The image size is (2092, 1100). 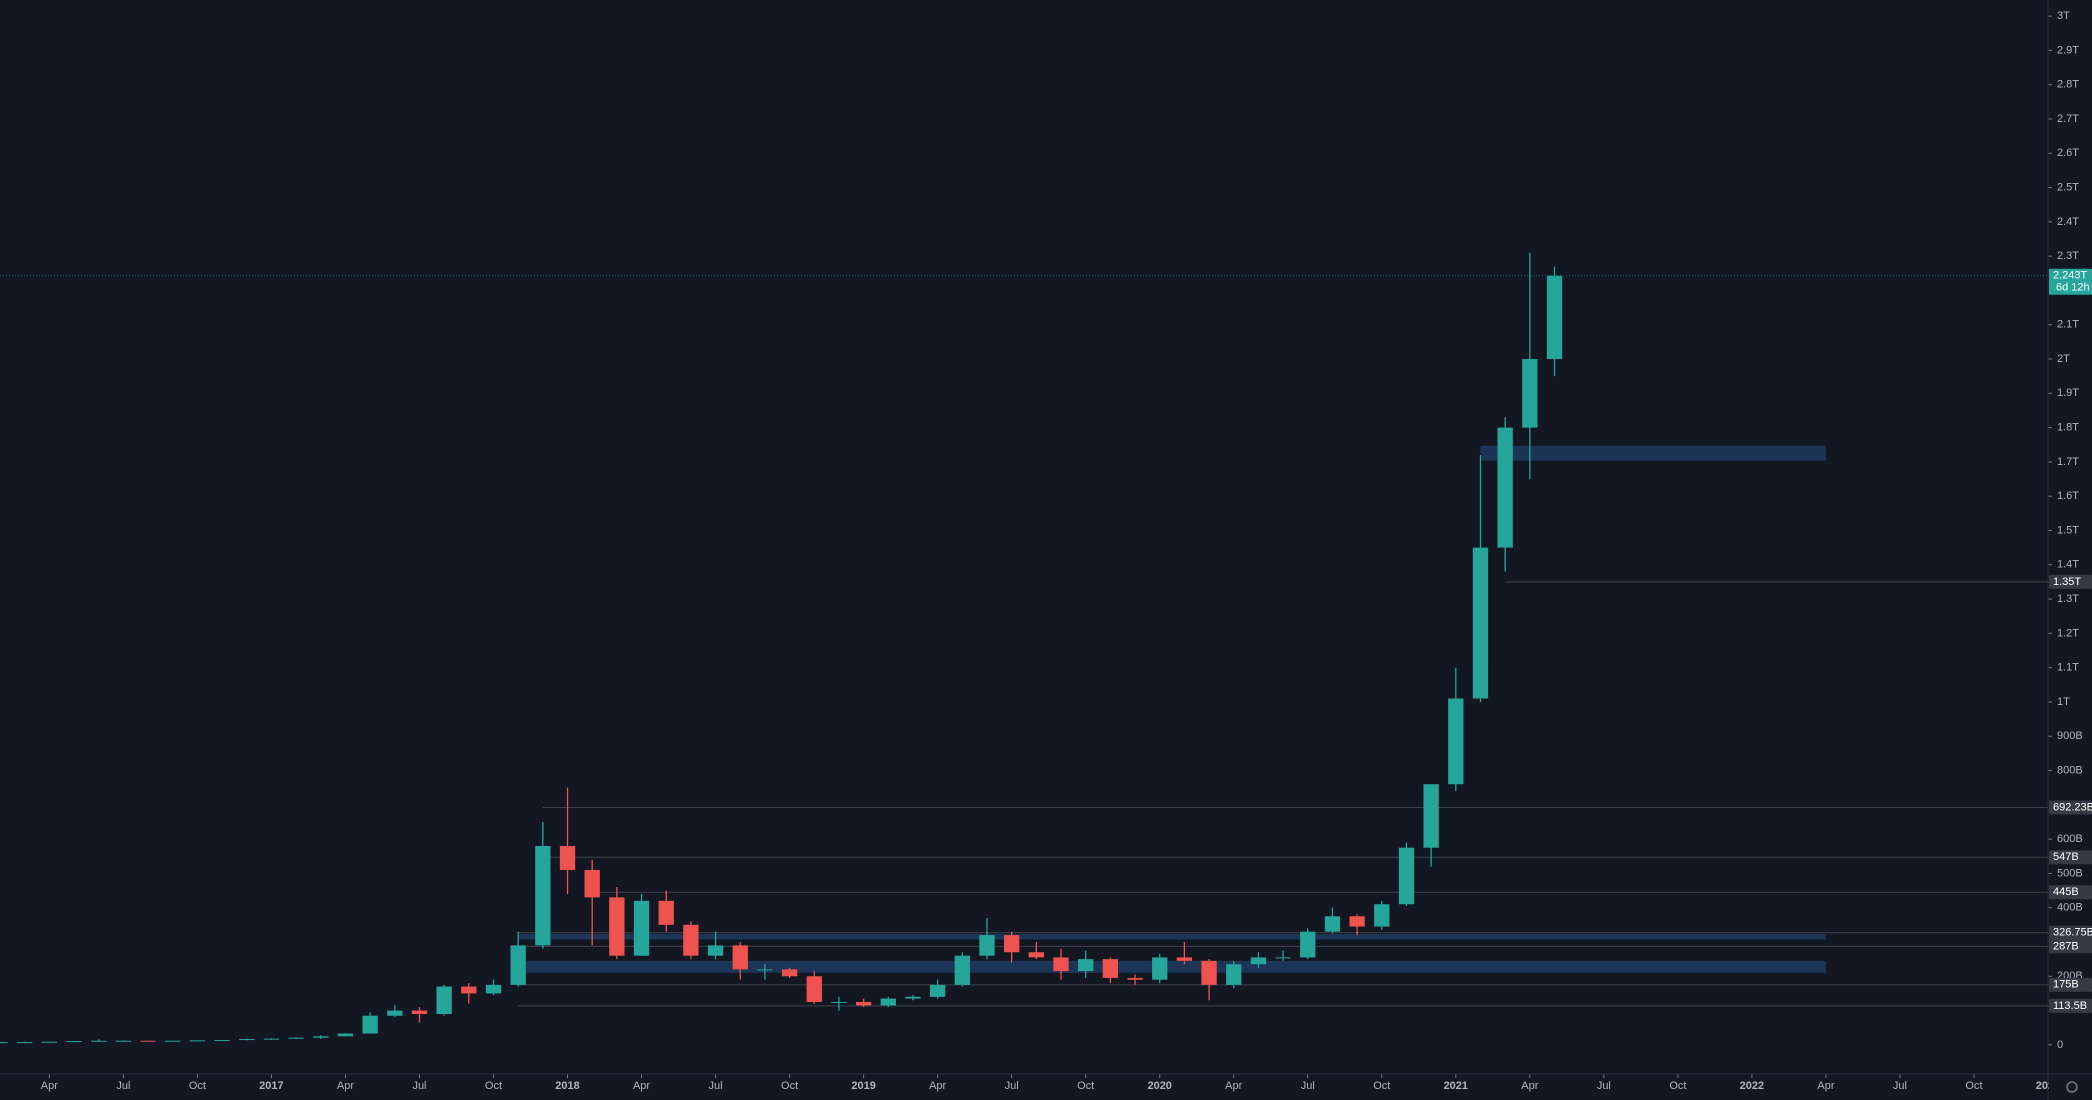 I want to click on countdown-label: 6d 12h, so click(x=2073, y=288).